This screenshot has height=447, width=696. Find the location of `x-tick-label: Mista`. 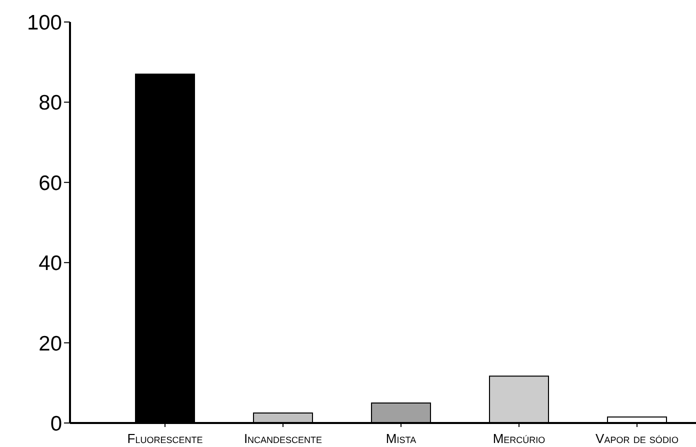

x-tick-label: Mista is located at coordinates (401, 438).